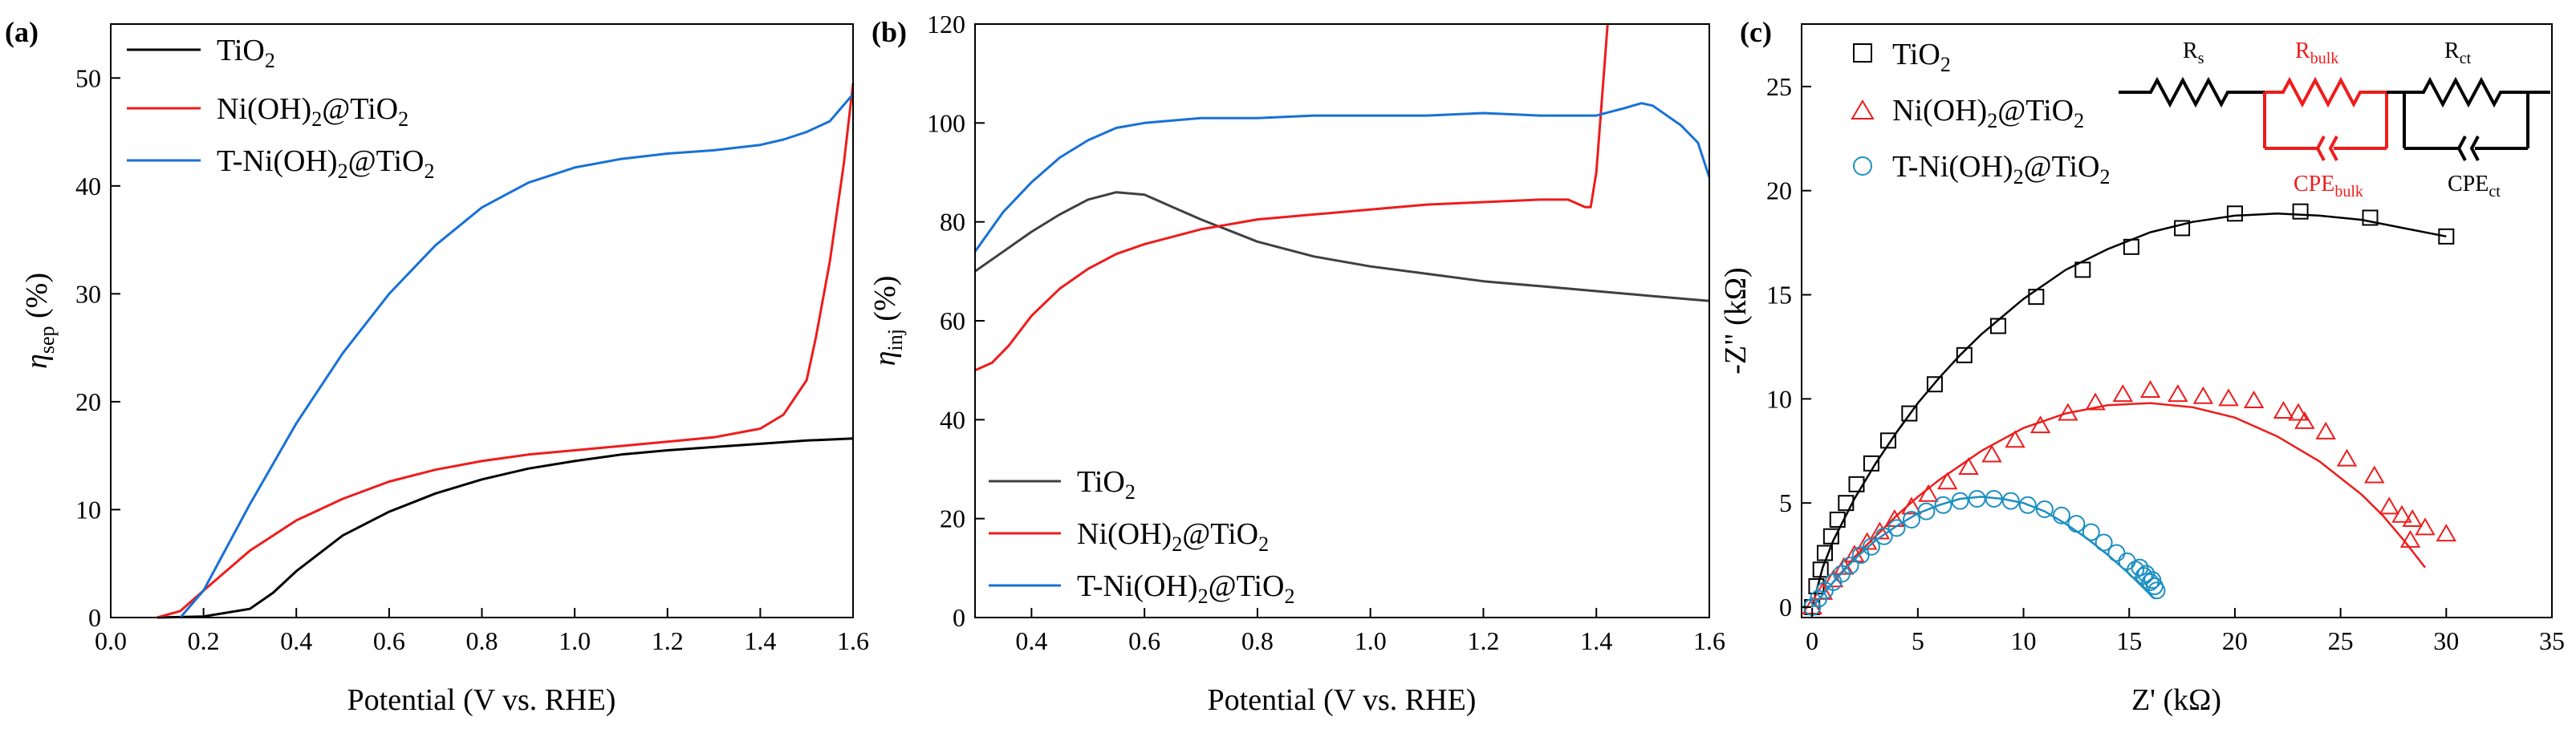 The width and height of the screenshot is (2576, 729). Describe the element at coordinates (1918, 640) in the screenshot. I see `xtick-label: 5` at that location.